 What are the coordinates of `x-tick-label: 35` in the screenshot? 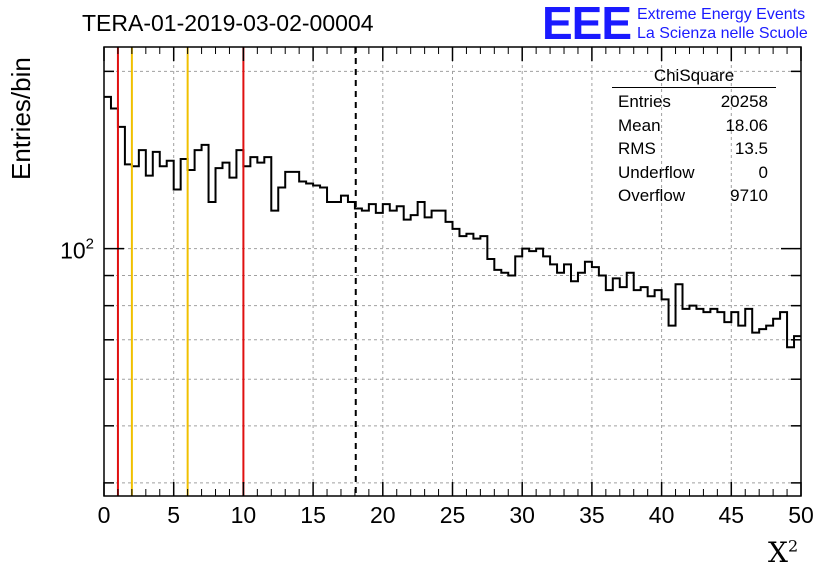 It's located at (592, 515).